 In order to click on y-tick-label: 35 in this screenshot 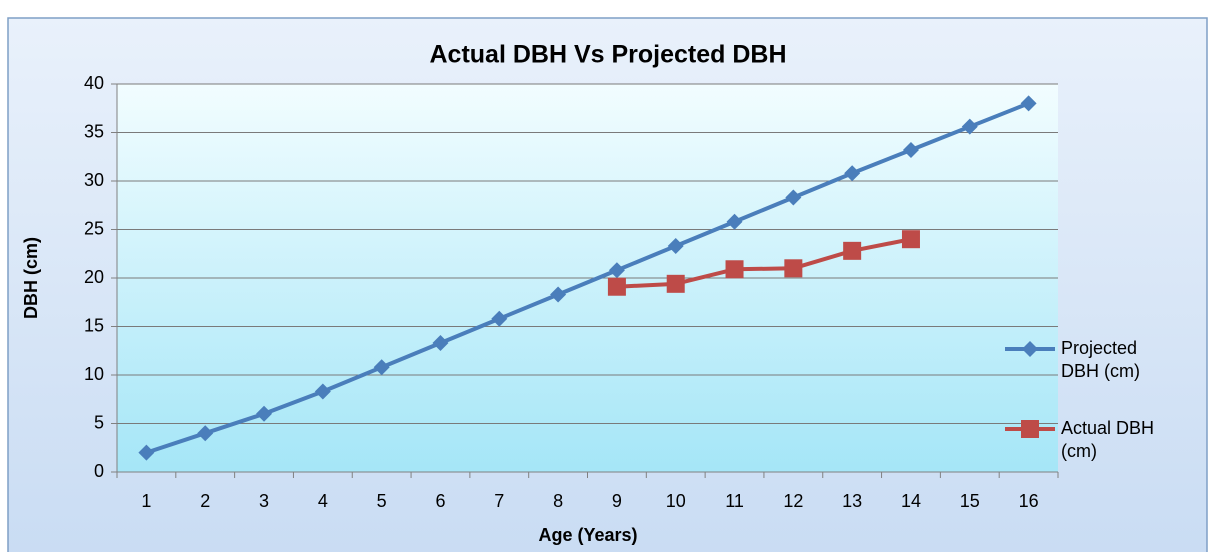, I will do `click(94, 131)`.